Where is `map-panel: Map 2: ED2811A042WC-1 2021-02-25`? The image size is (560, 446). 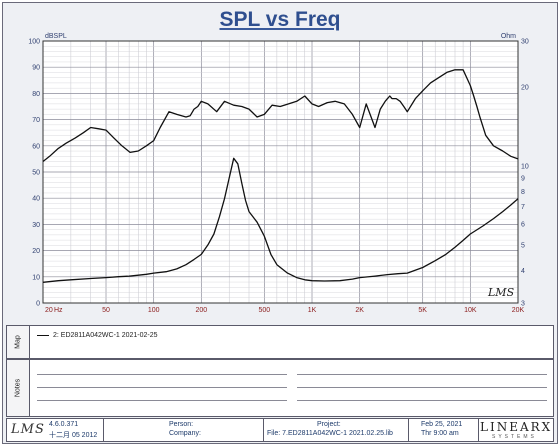
map-panel: Map 2: ED2811A042WC-1 2021-02-25 is located at coordinates (280, 342).